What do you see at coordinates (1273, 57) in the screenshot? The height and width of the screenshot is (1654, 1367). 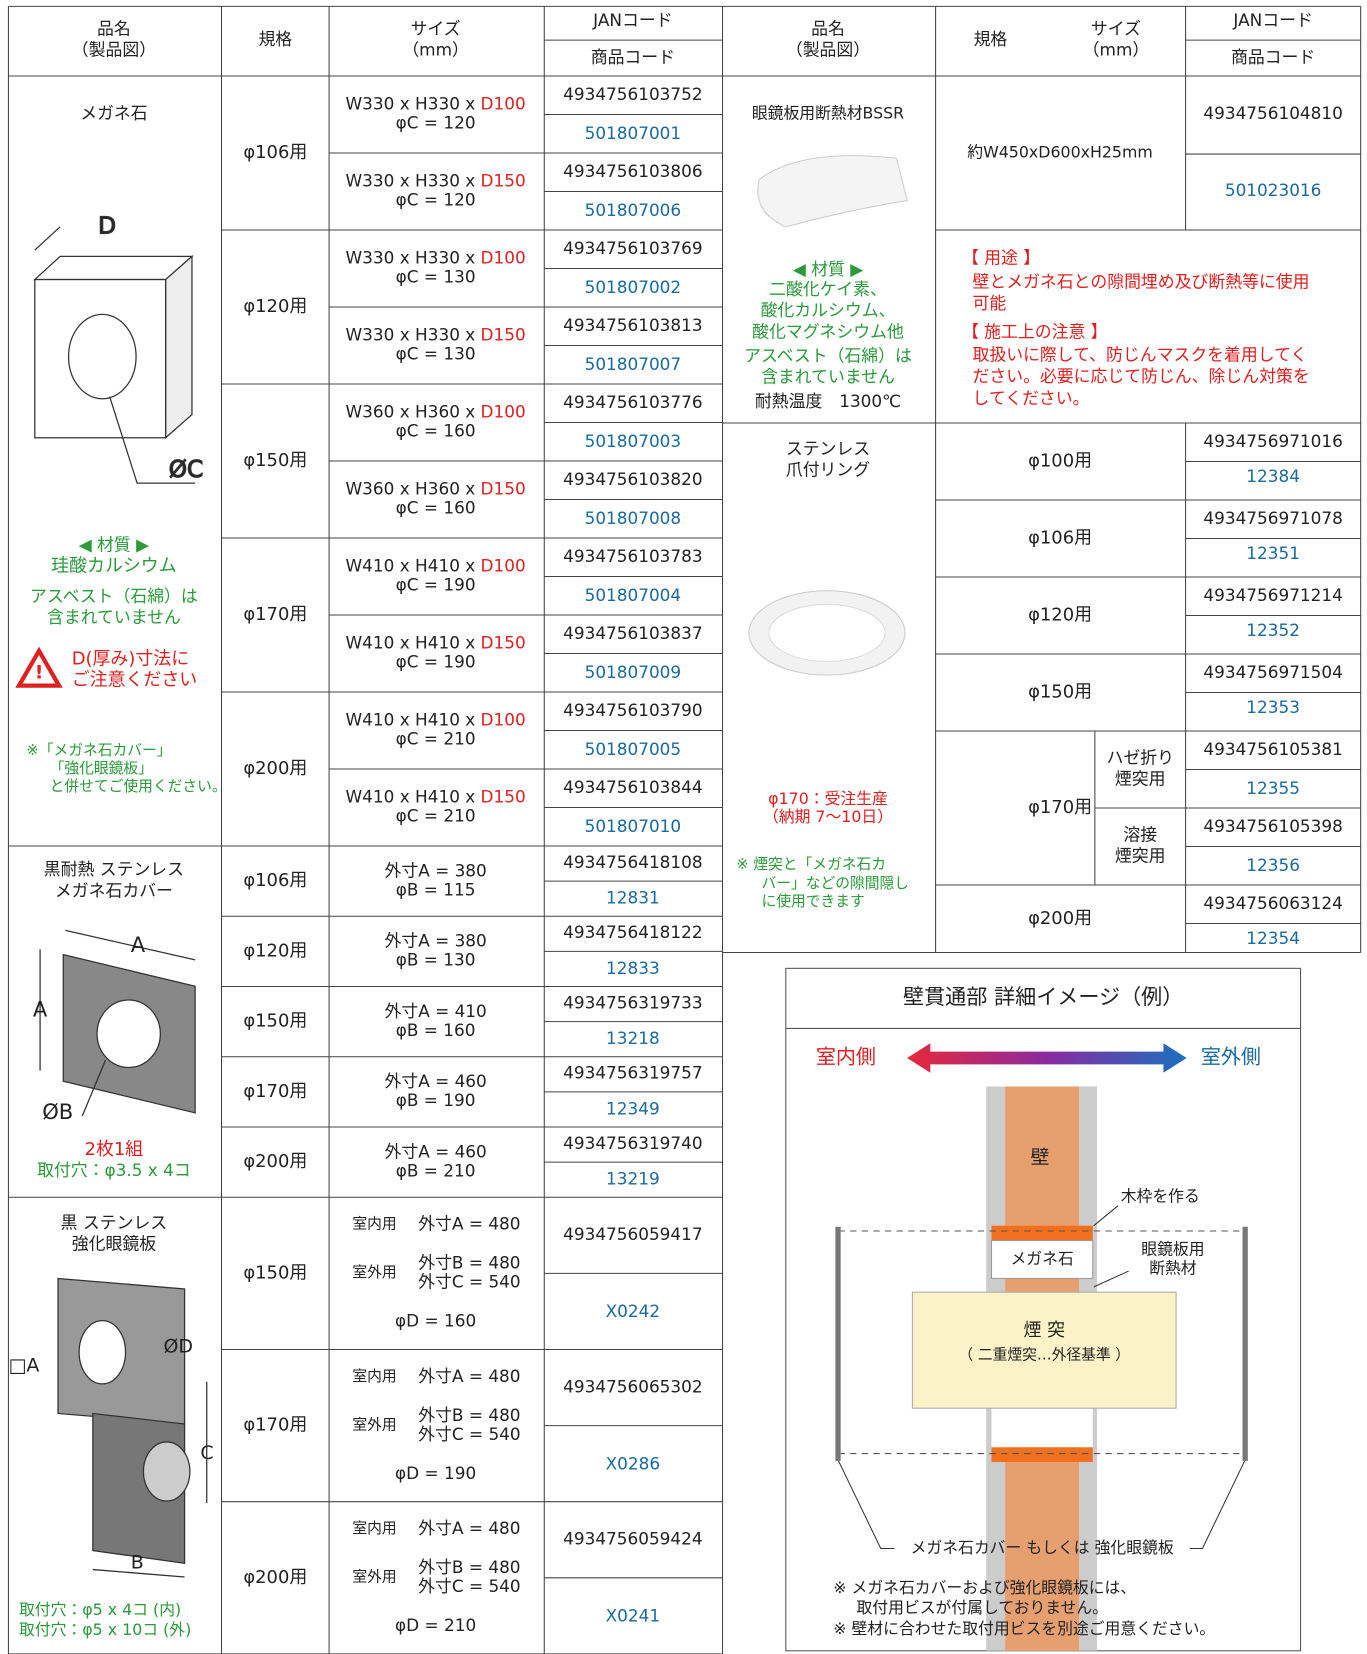 I see `header-text: 商品コード` at bounding box center [1273, 57].